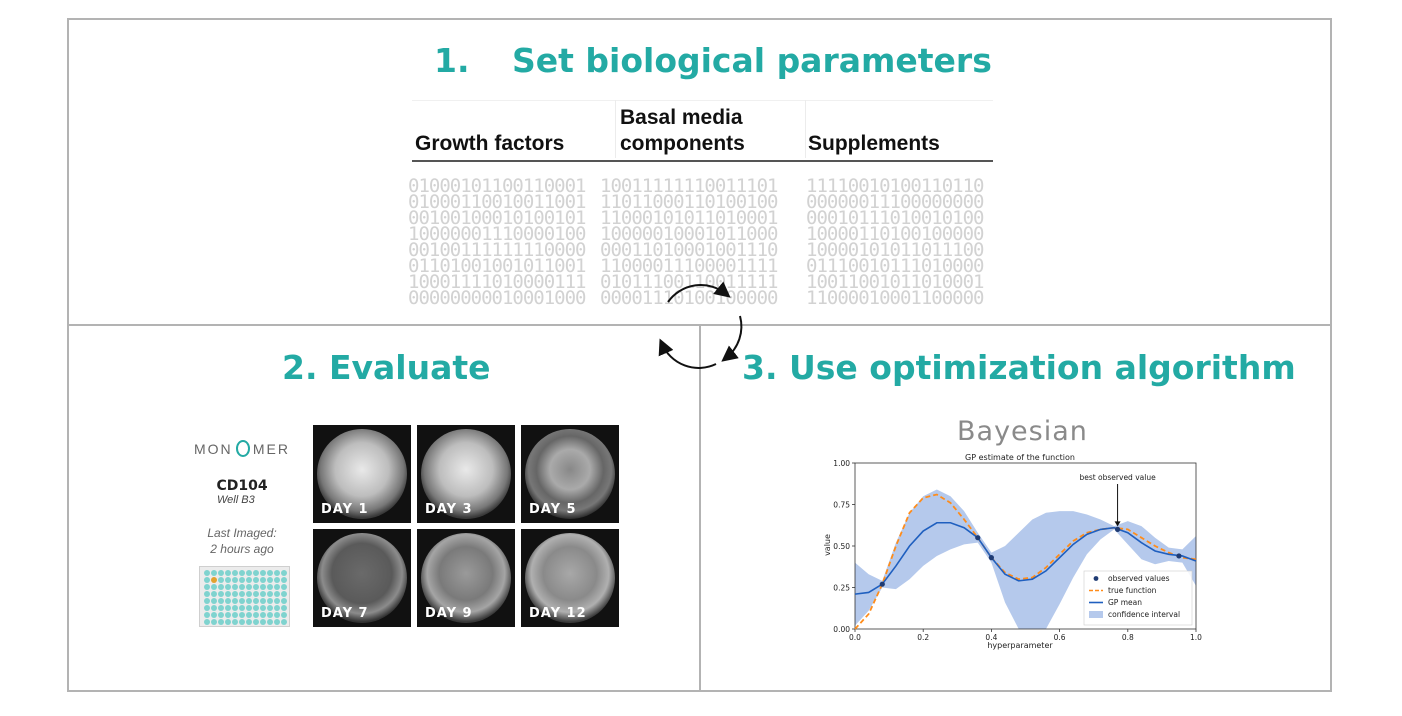 The height and width of the screenshot is (716, 1402). Describe the element at coordinates (855, 637) in the screenshot. I see `x-tick-label: 0.0` at that location.